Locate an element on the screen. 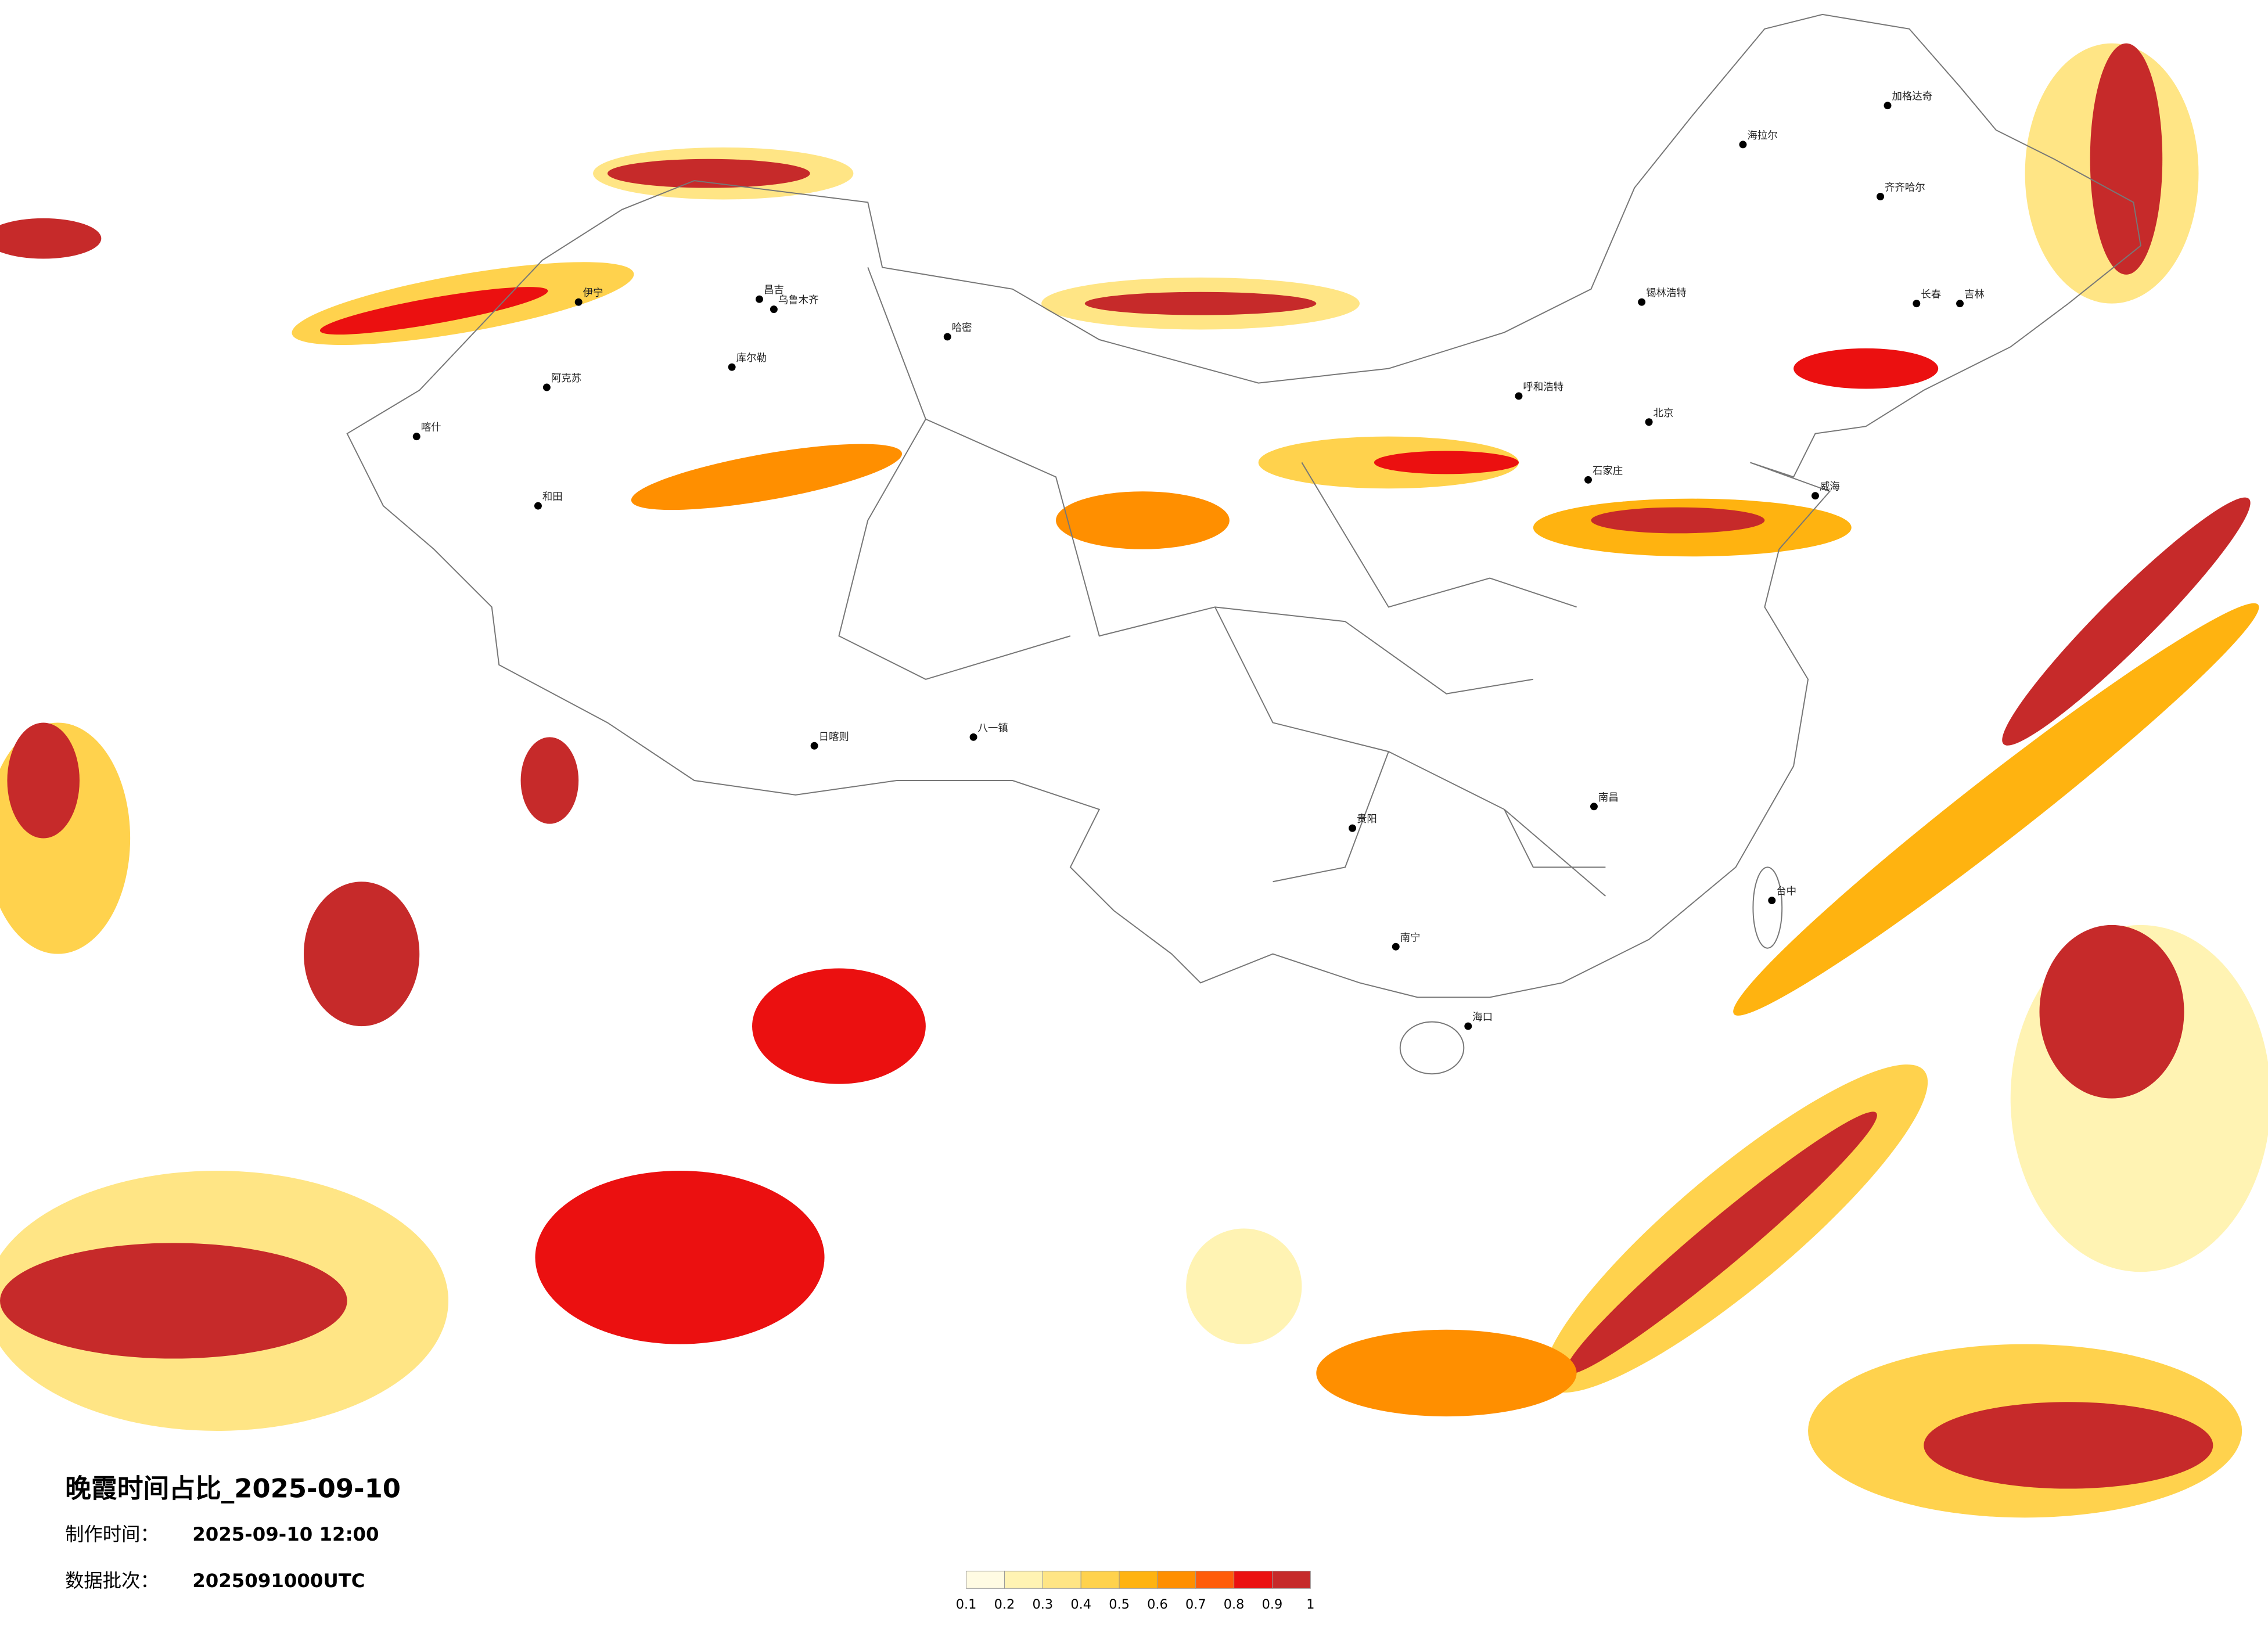 This screenshot has width=2268, height=1626. city-label: 台中 is located at coordinates (1786, 892).